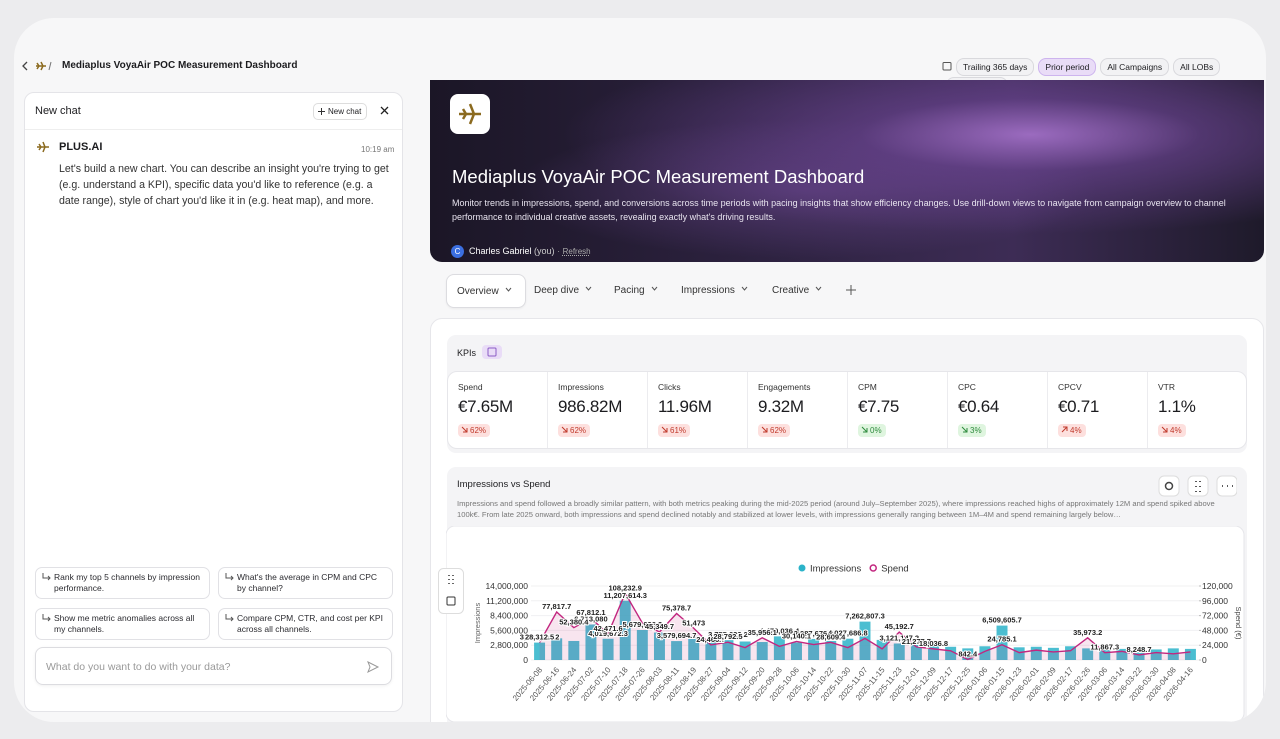 The width and height of the screenshot is (1280, 739). I want to click on bot-icon, so click(43, 147).